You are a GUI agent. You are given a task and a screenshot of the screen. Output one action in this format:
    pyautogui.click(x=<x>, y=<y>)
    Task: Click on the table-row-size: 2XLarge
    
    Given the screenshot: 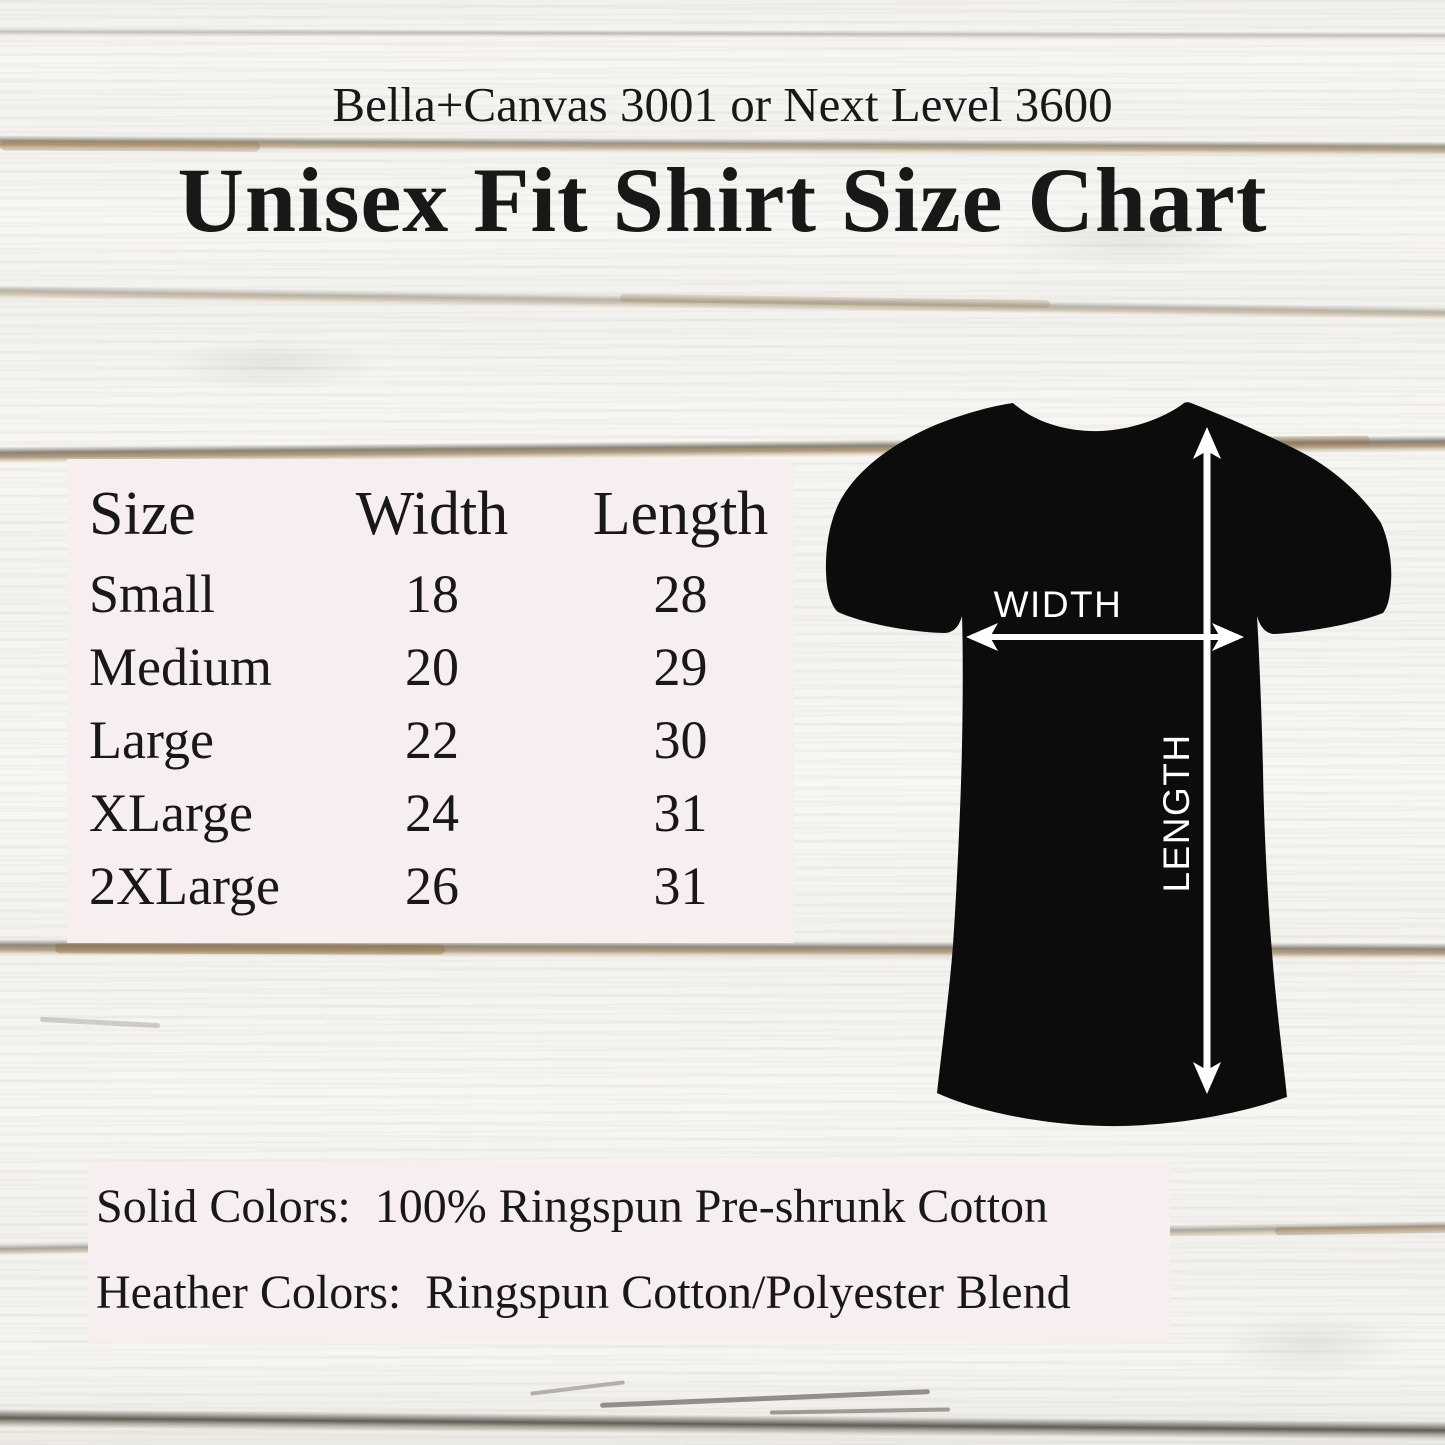 What is the action you would take?
    pyautogui.click(x=184, y=885)
    